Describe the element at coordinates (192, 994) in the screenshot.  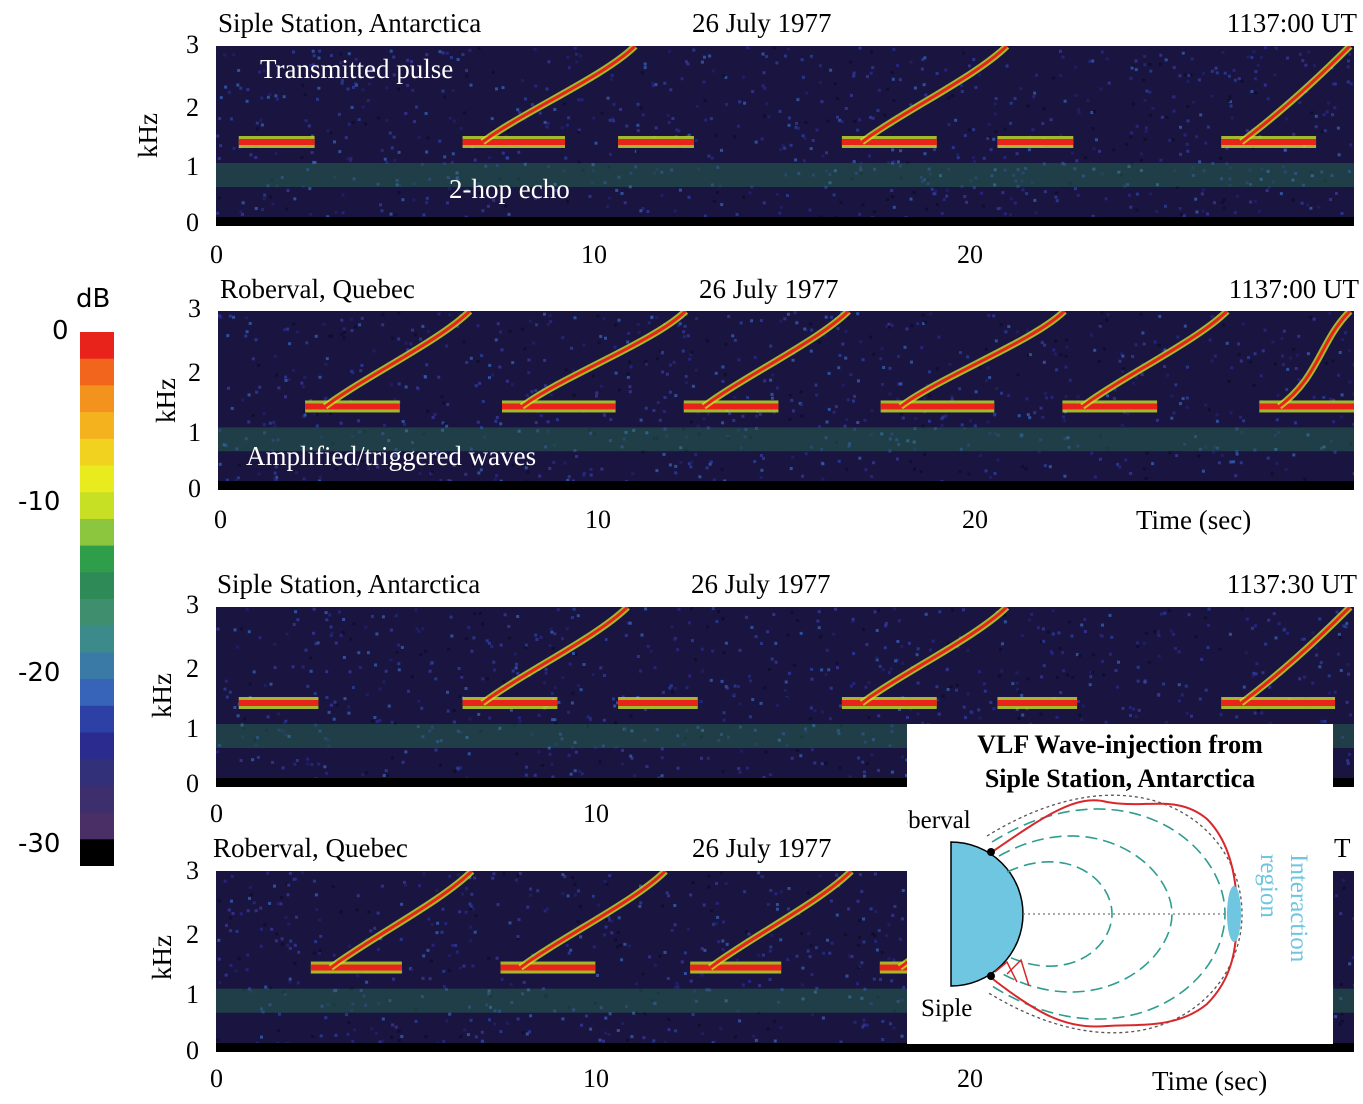
I see `panel-4-ytick-1: 1` at that location.